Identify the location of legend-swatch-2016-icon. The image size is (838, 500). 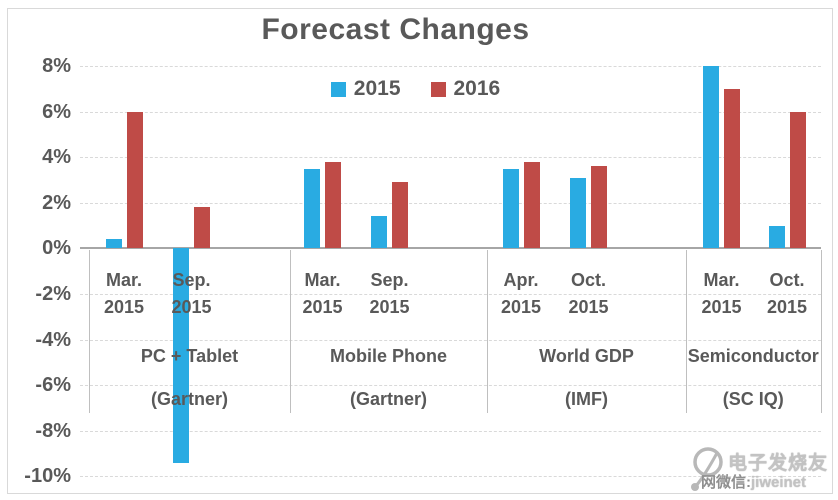
(438, 89).